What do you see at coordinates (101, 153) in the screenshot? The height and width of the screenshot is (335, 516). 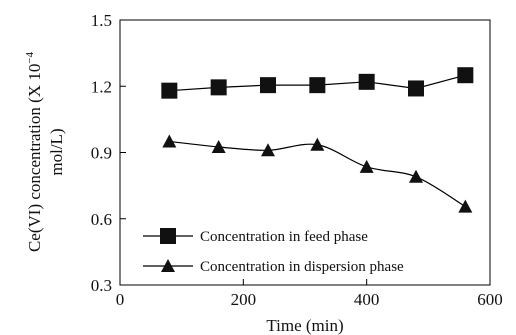 I see `y-tick-label: 0.9` at bounding box center [101, 153].